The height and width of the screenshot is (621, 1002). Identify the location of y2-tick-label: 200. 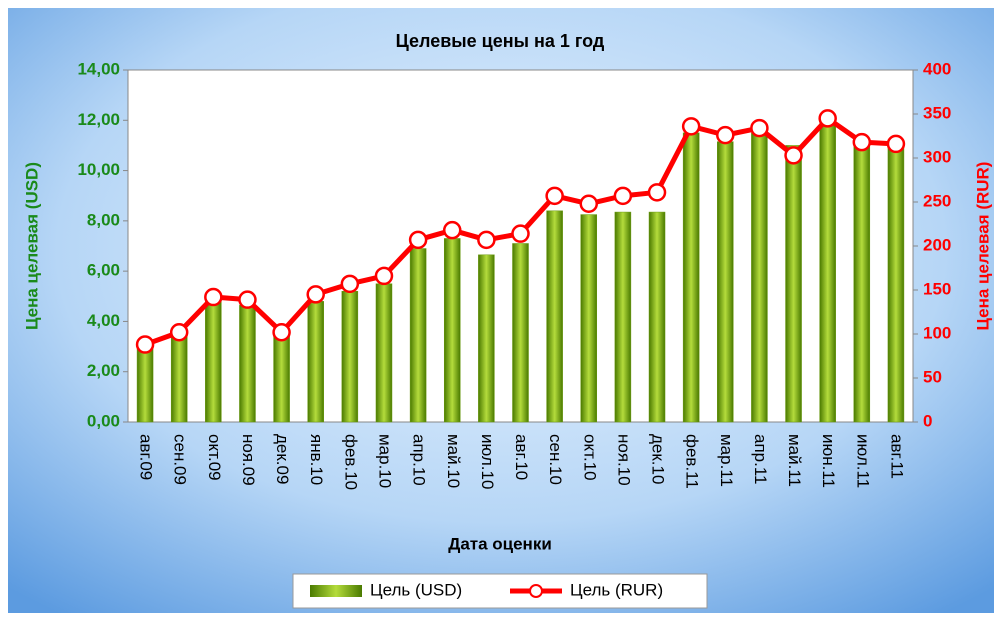
(937, 244).